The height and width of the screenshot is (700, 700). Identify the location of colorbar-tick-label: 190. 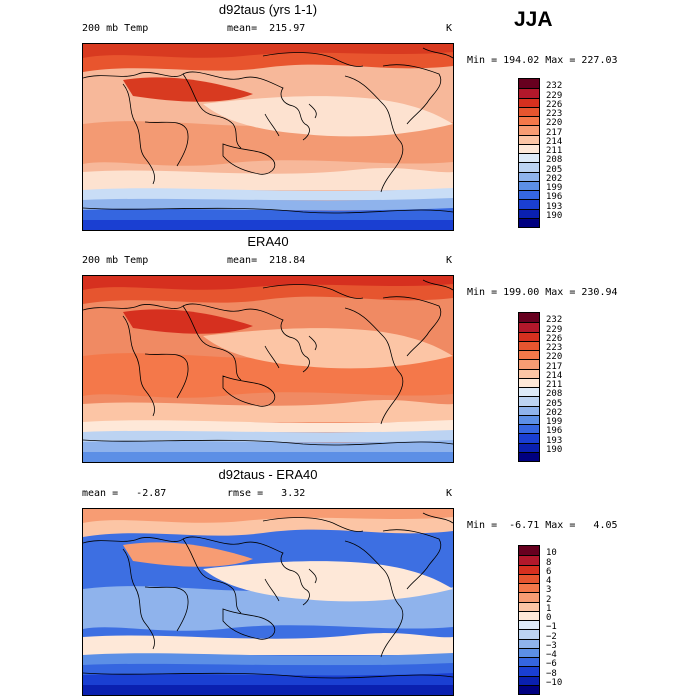
(554, 215).